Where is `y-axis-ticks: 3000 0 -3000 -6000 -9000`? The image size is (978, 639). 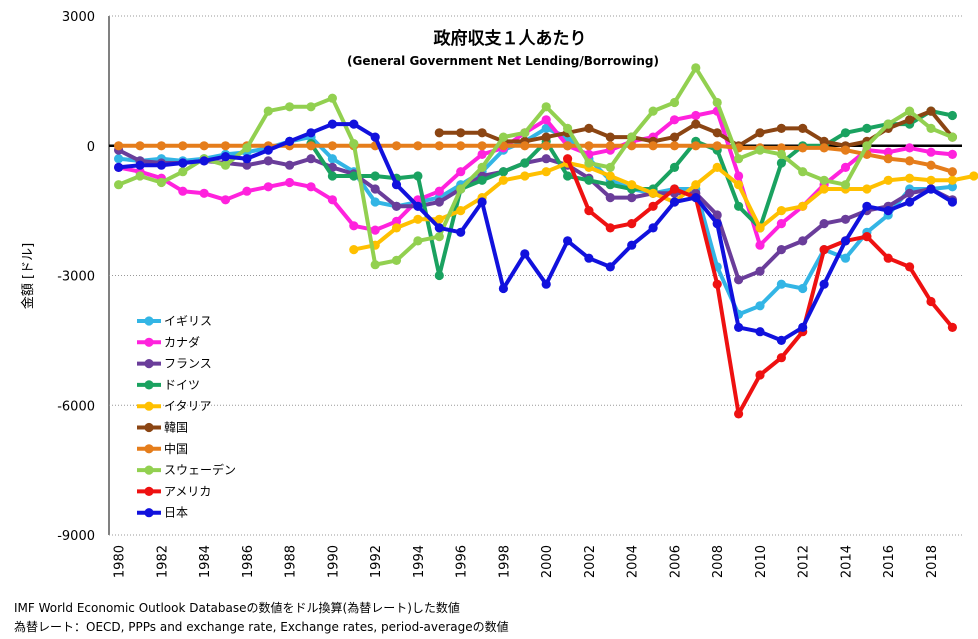 y-axis-ticks: 3000 0 -3000 -6000 -9000 is located at coordinates (76, 277).